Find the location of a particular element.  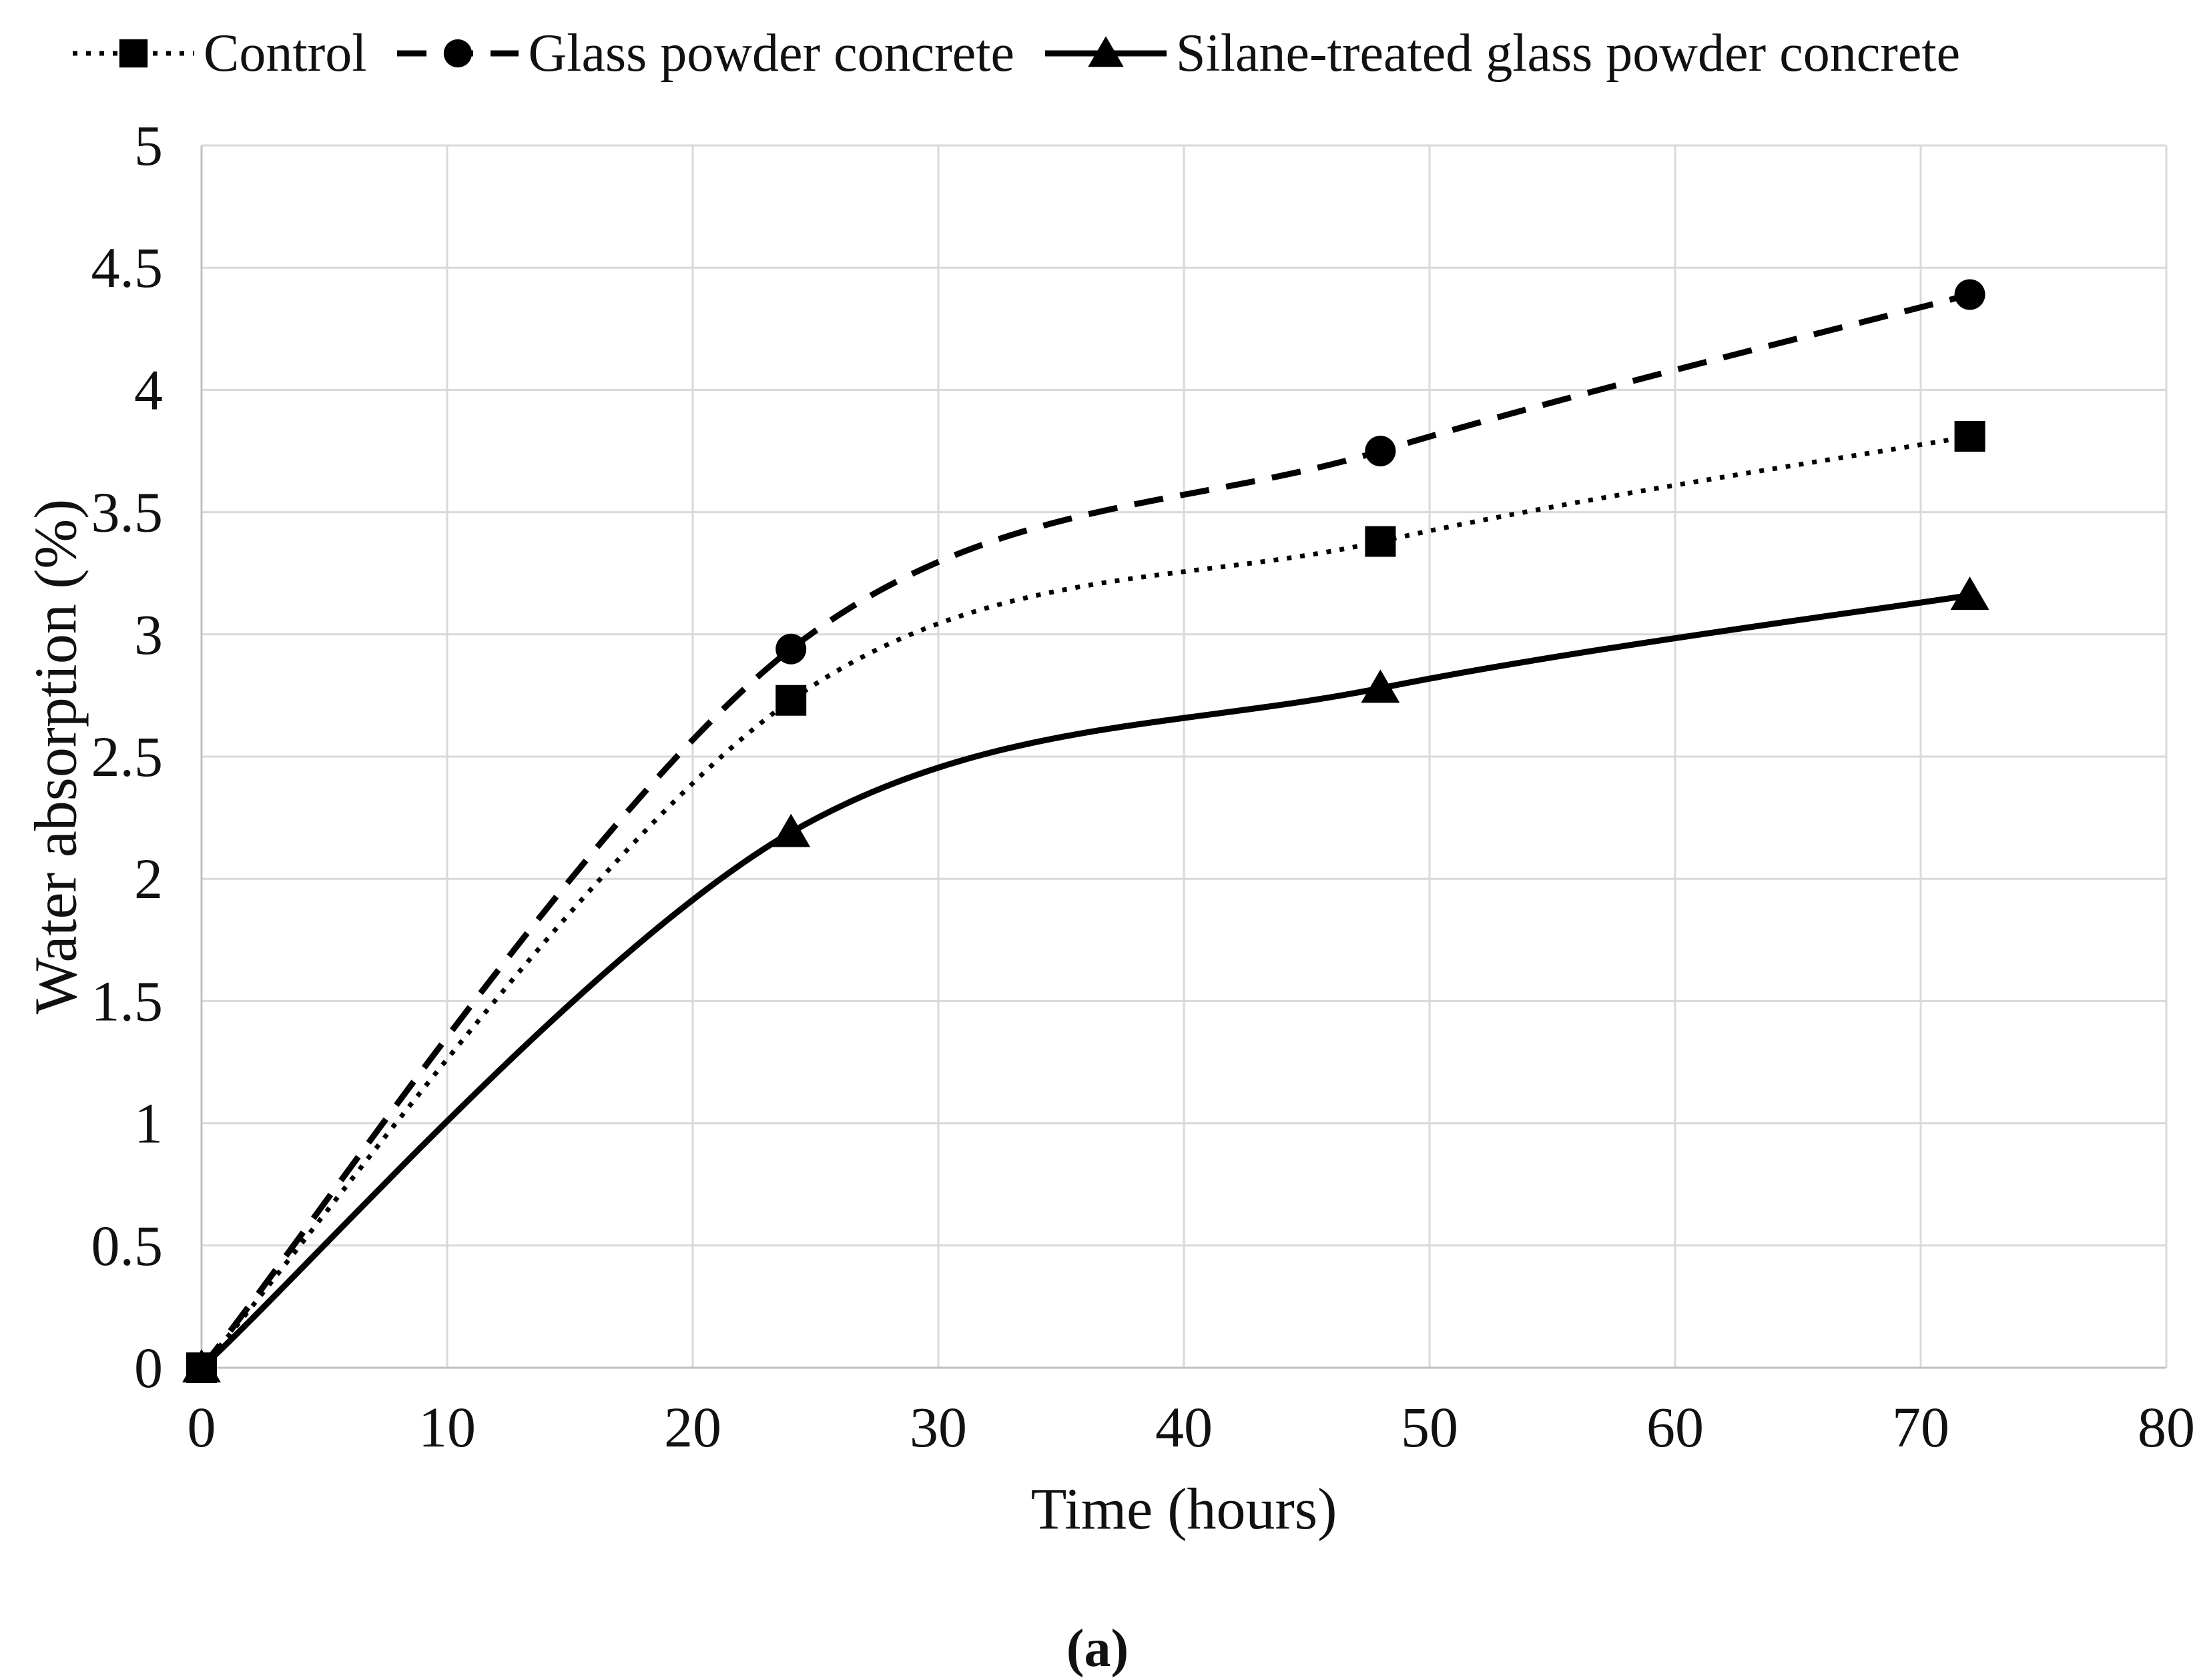

svg-text: 4.5 is located at coordinates (128, 268).